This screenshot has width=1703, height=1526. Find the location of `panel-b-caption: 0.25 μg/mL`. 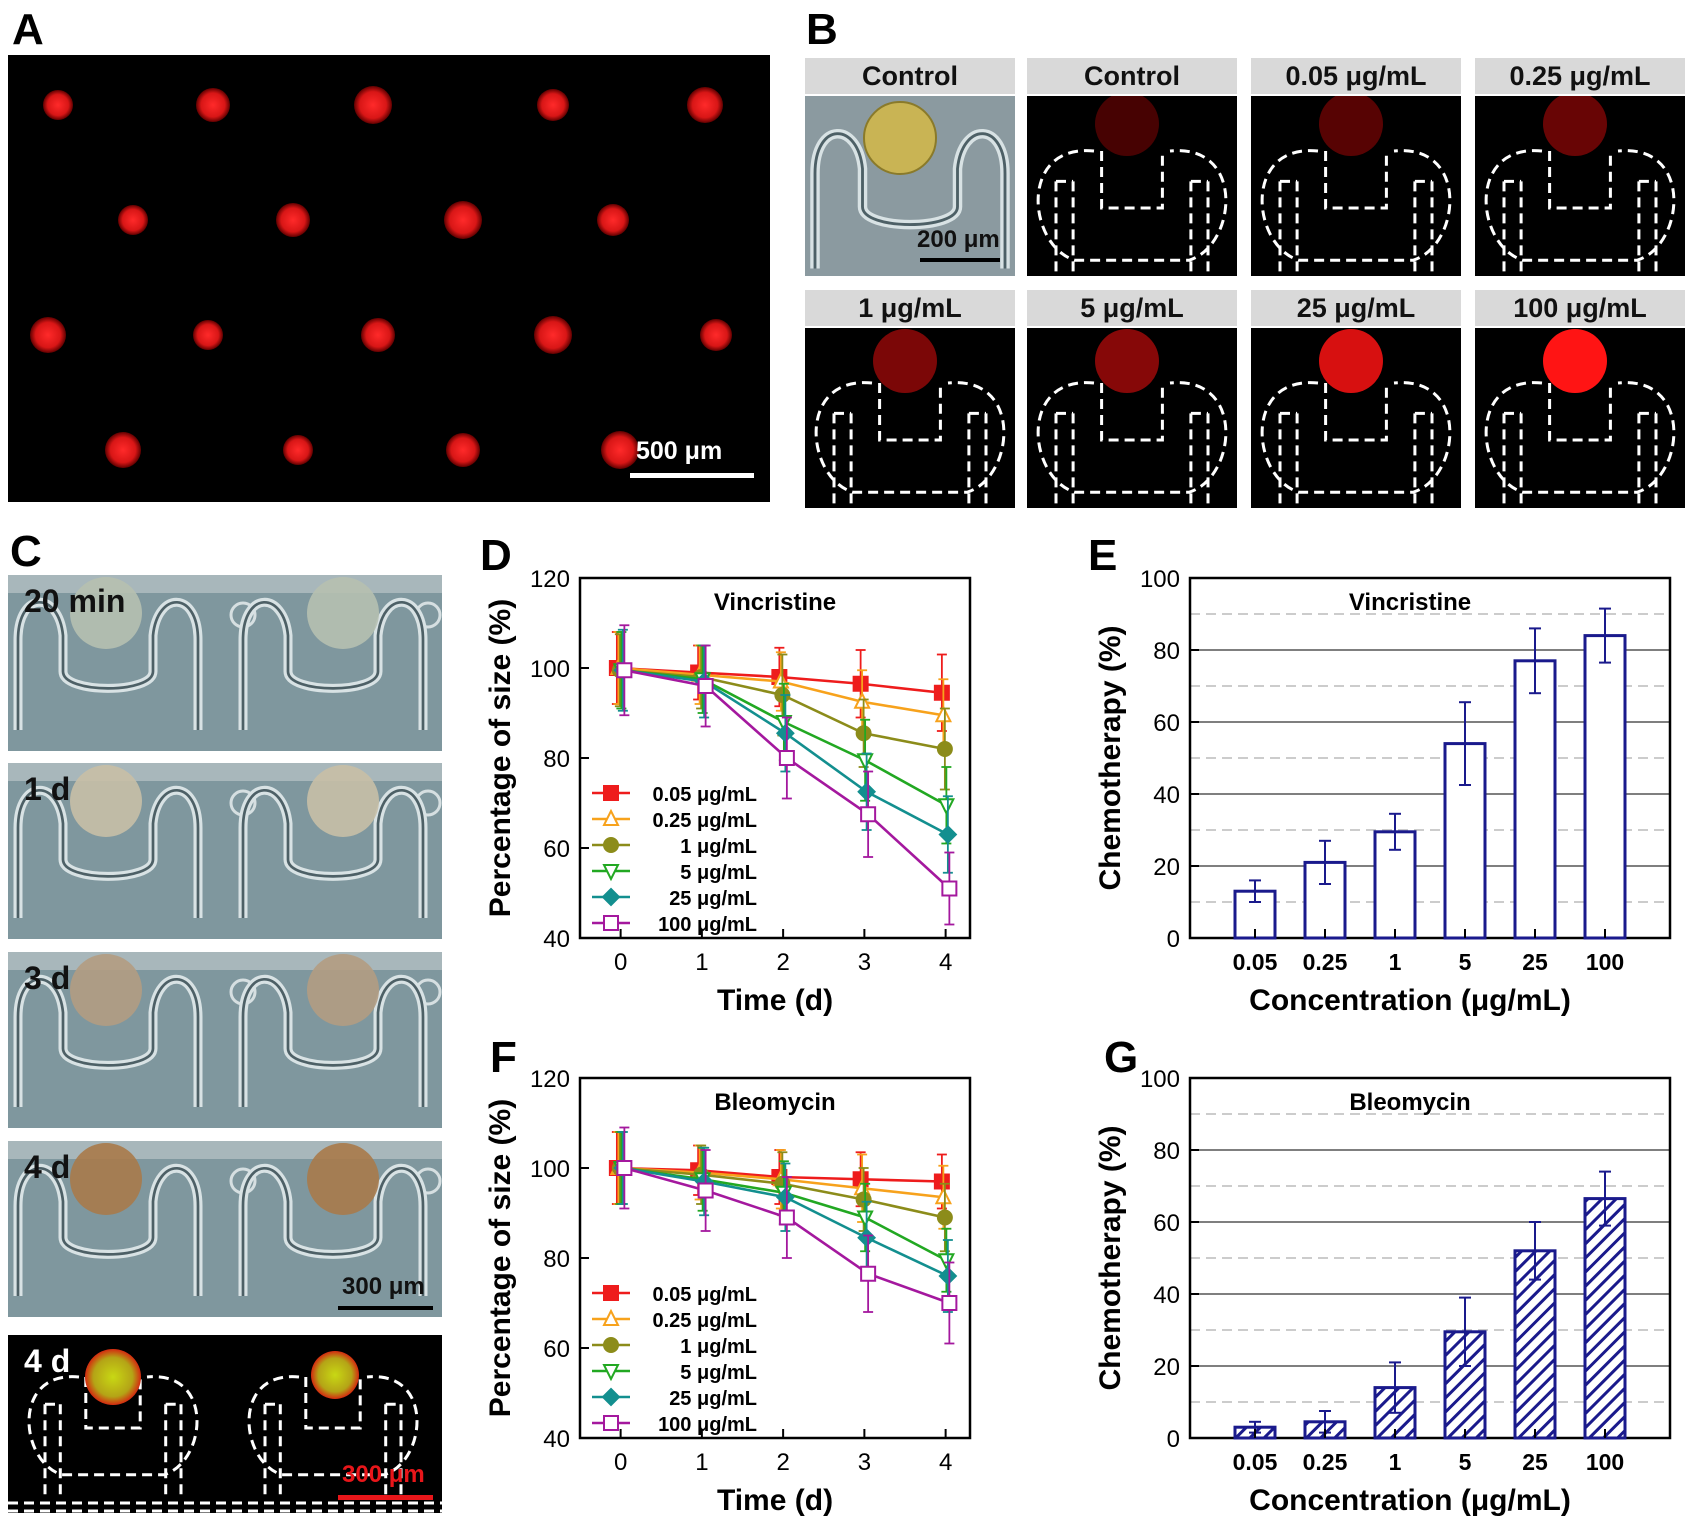

panel-b-caption: 0.25 μg/mL is located at coordinates (1580, 76).